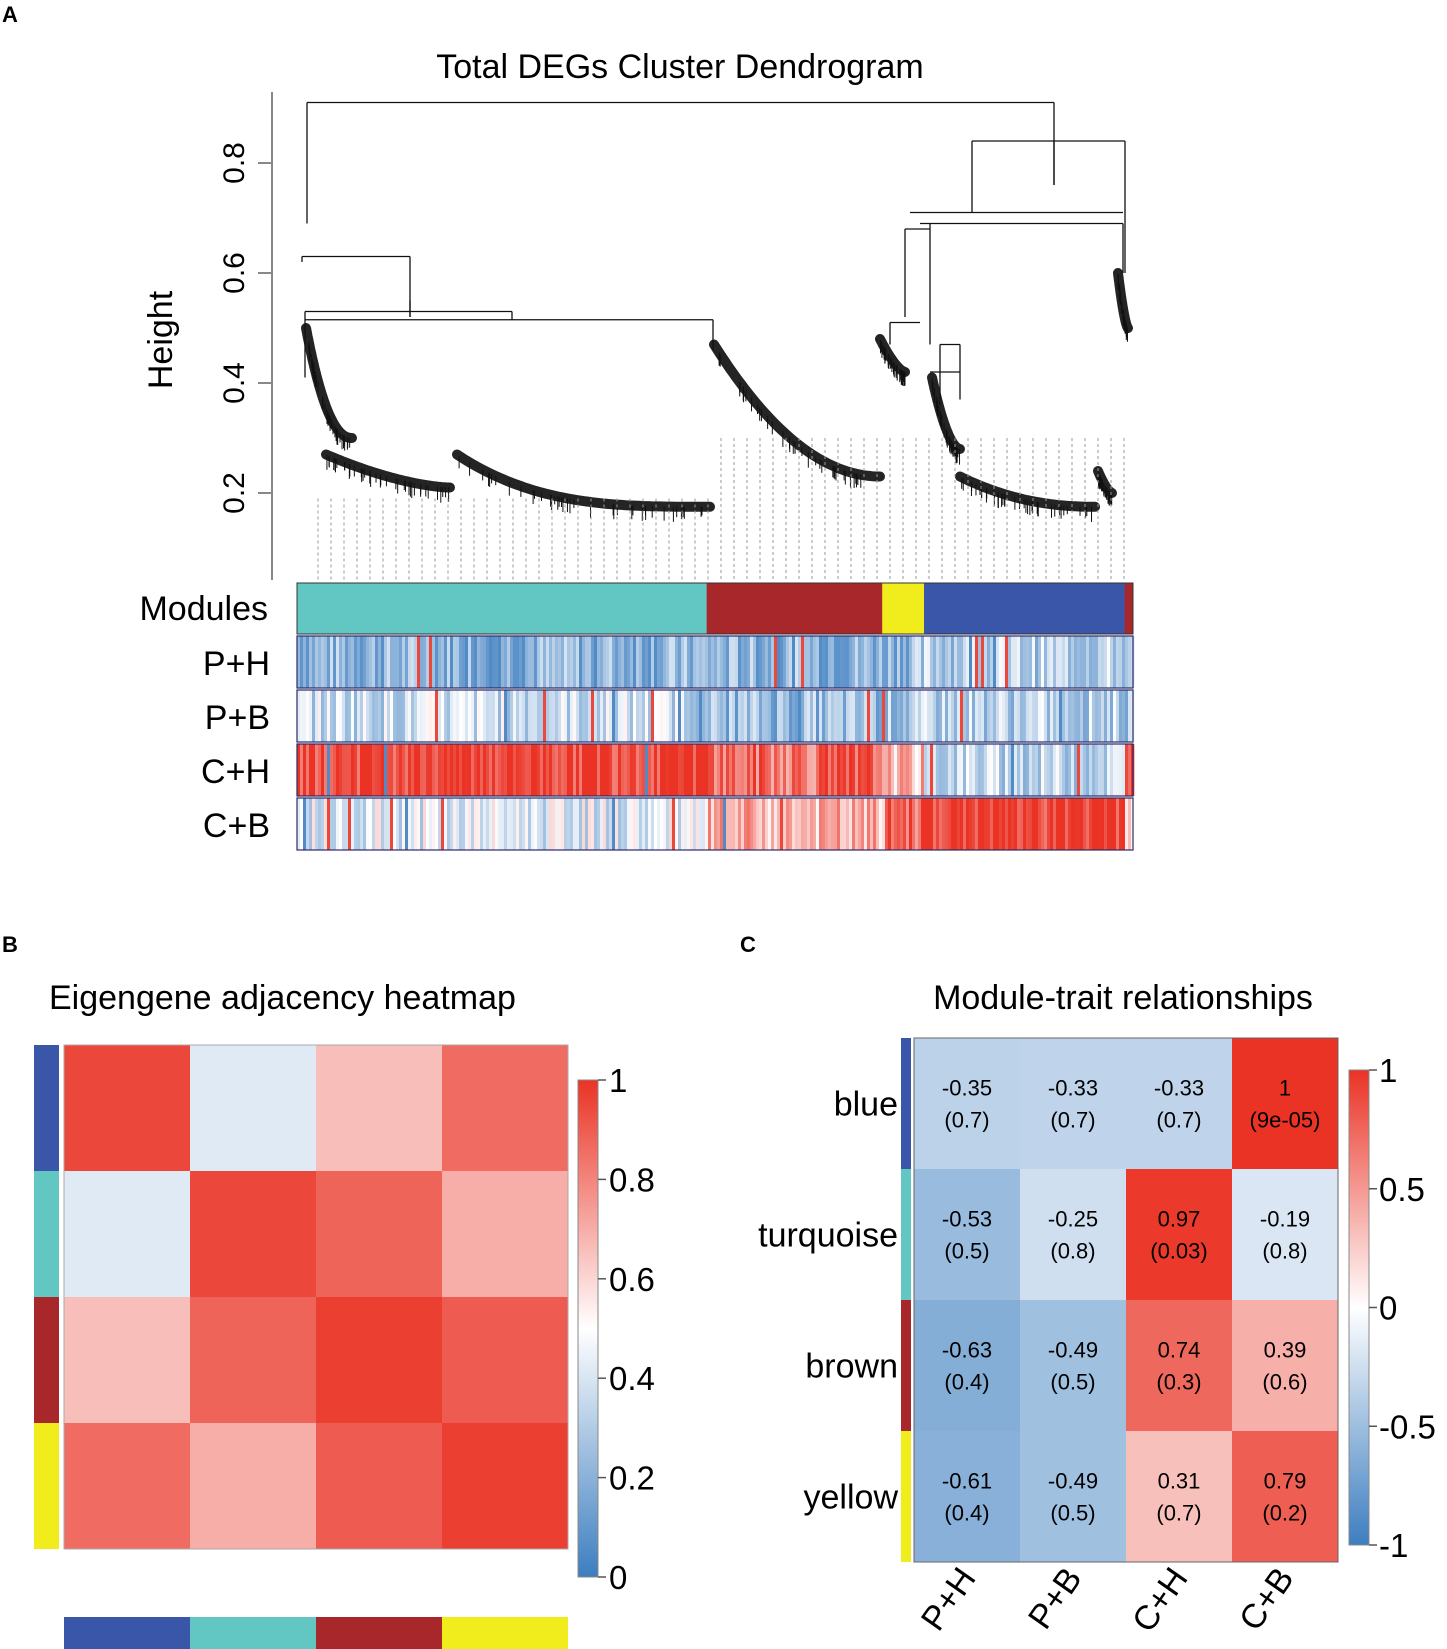 The image size is (1447, 1649). Describe the element at coordinates (1179, 1088) in the screenshot. I see `cell-correlation: -0.33` at that location.